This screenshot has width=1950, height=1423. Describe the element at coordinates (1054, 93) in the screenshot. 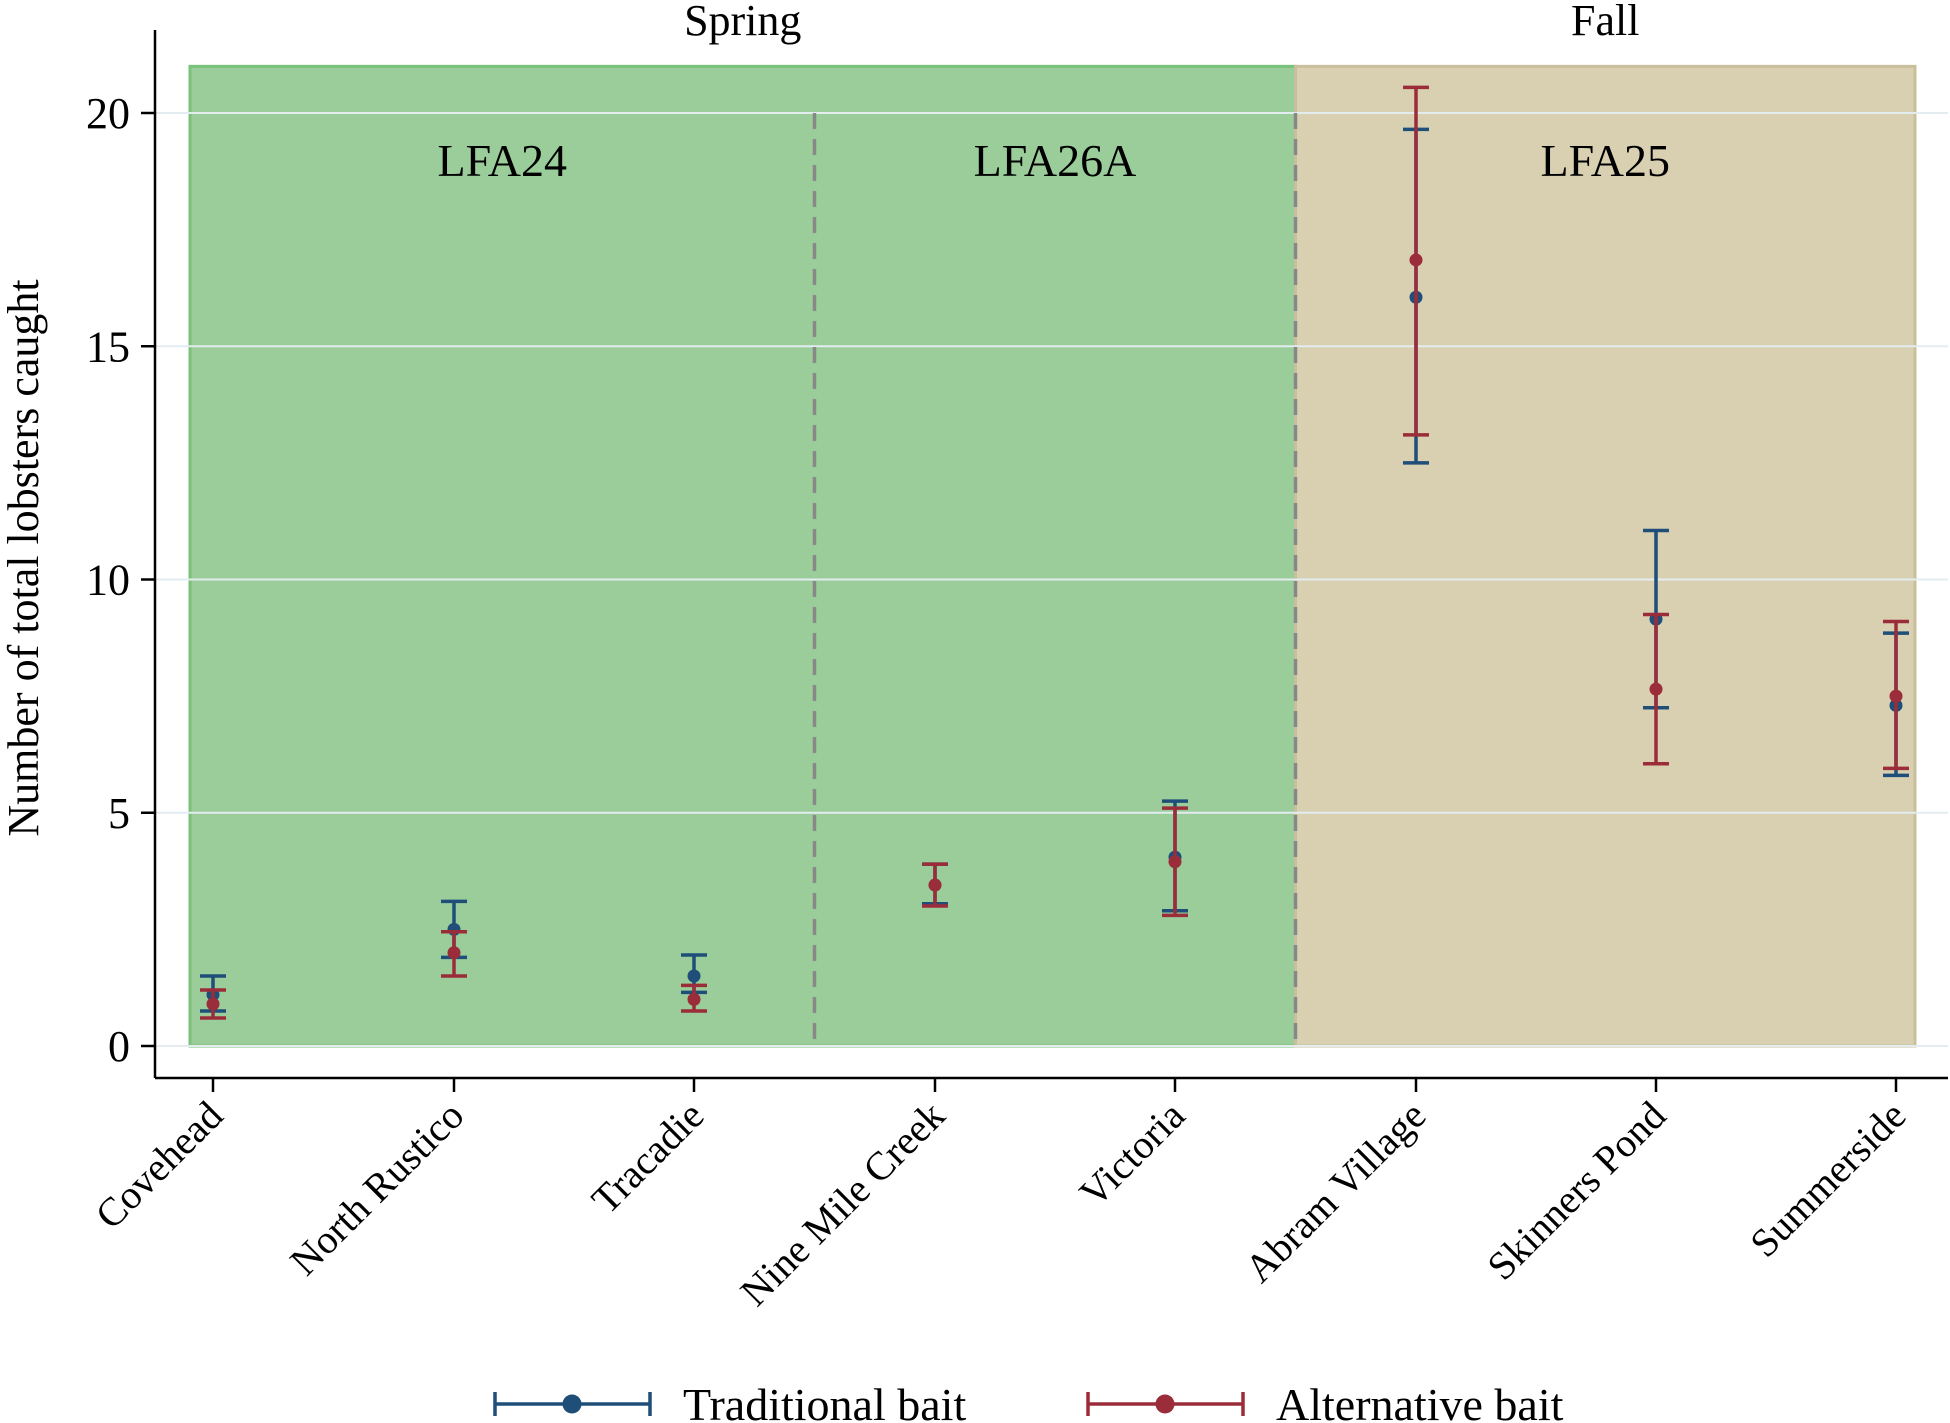

I see `panel-labels: Spring Fall LFA24 LFA26A LFA25` at that location.